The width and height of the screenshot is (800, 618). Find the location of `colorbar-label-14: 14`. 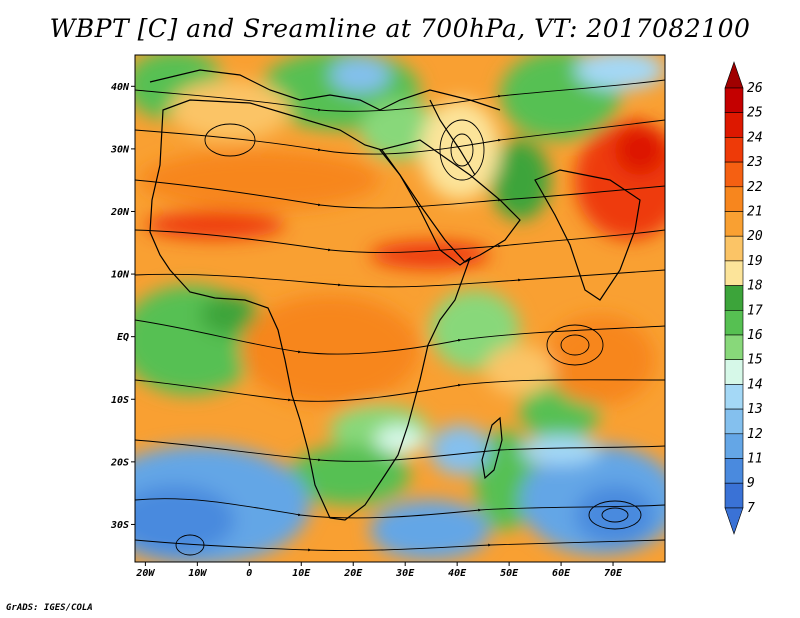

colorbar-label-14: 14 is located at coordinates (755, 384).